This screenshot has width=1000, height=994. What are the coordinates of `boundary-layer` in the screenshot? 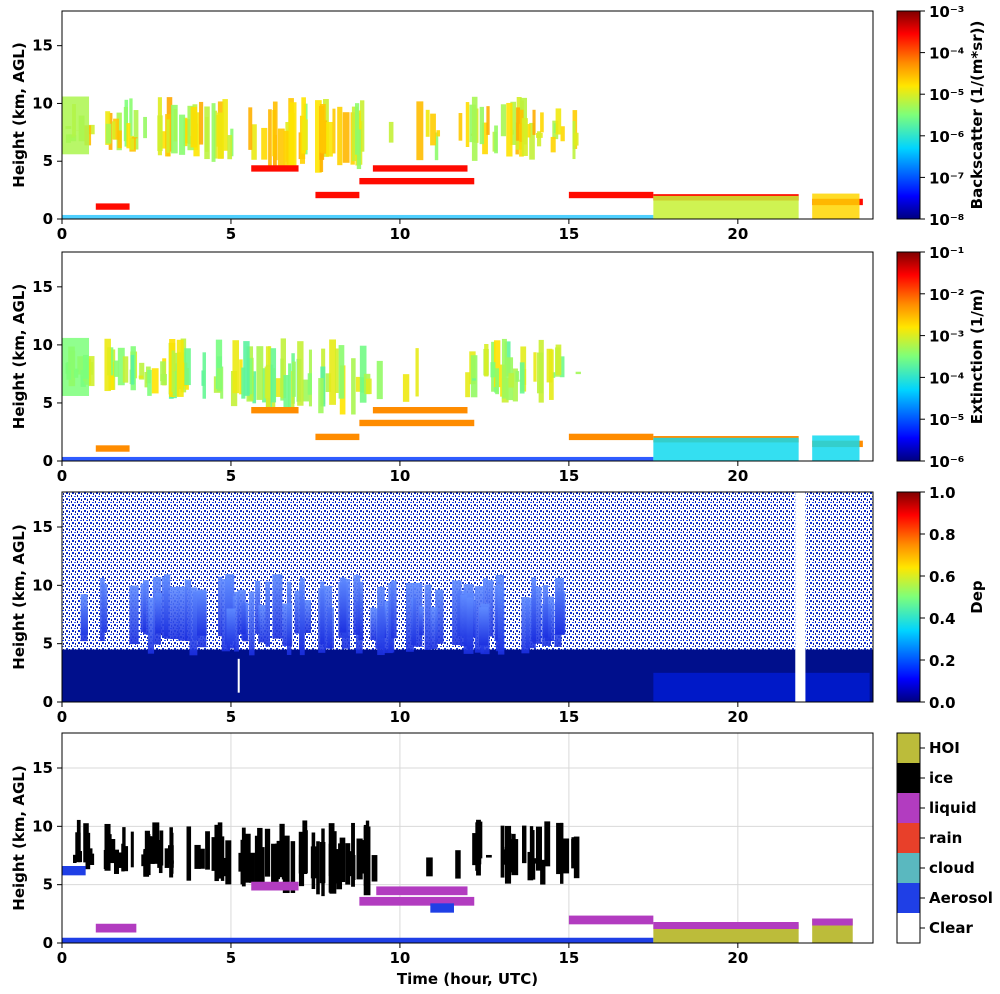 It's located at (836, 206).